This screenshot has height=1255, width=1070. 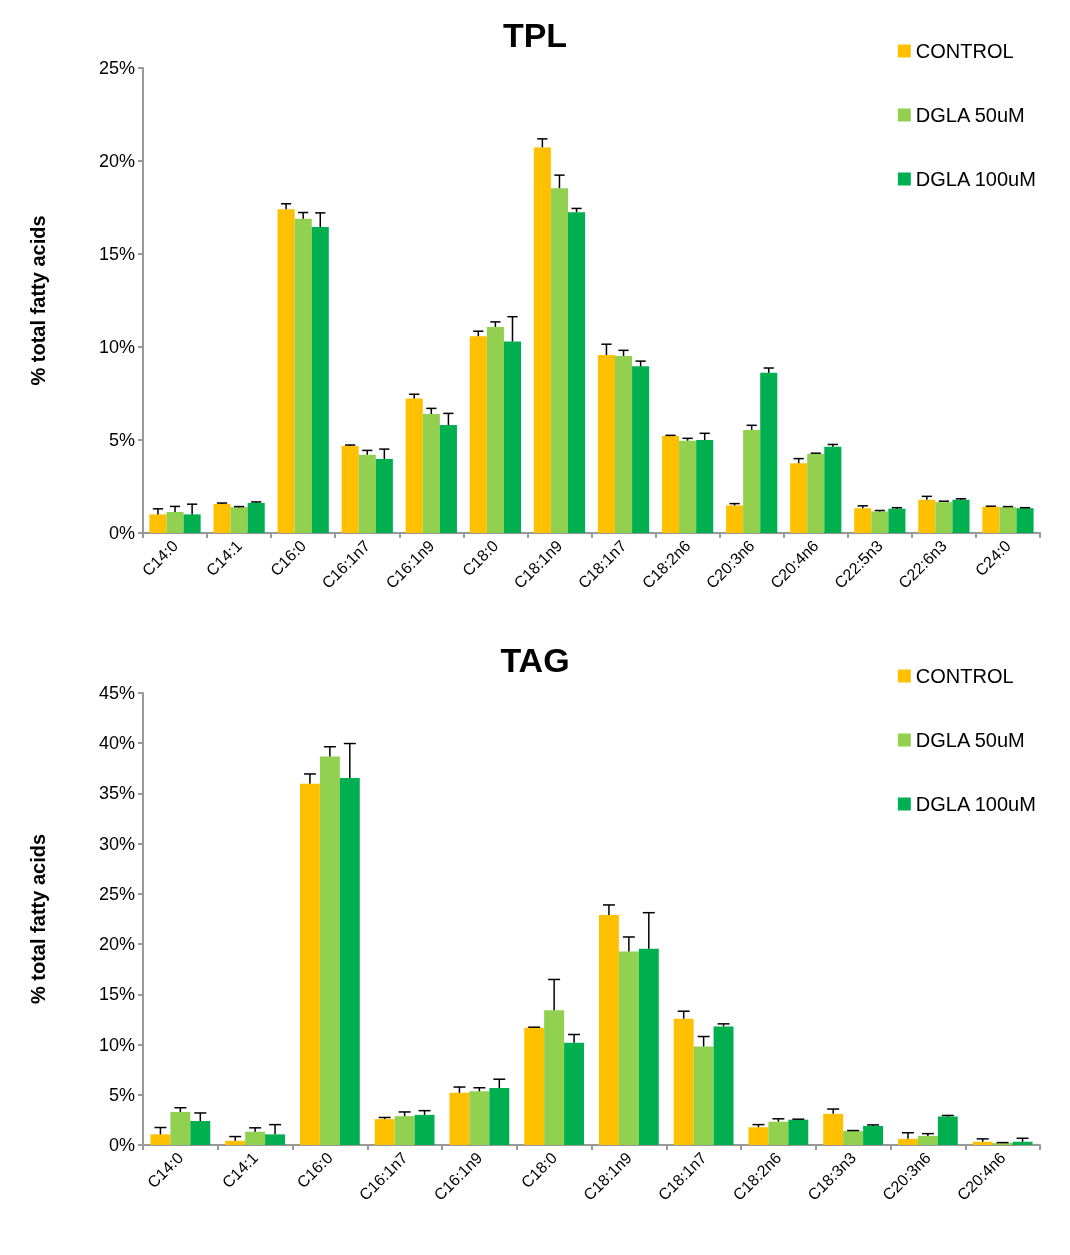 What do you see at coordinates (116, 693) in the screenshot?
I see `y-tick-label: 45%` at bounding box center [116, 693].